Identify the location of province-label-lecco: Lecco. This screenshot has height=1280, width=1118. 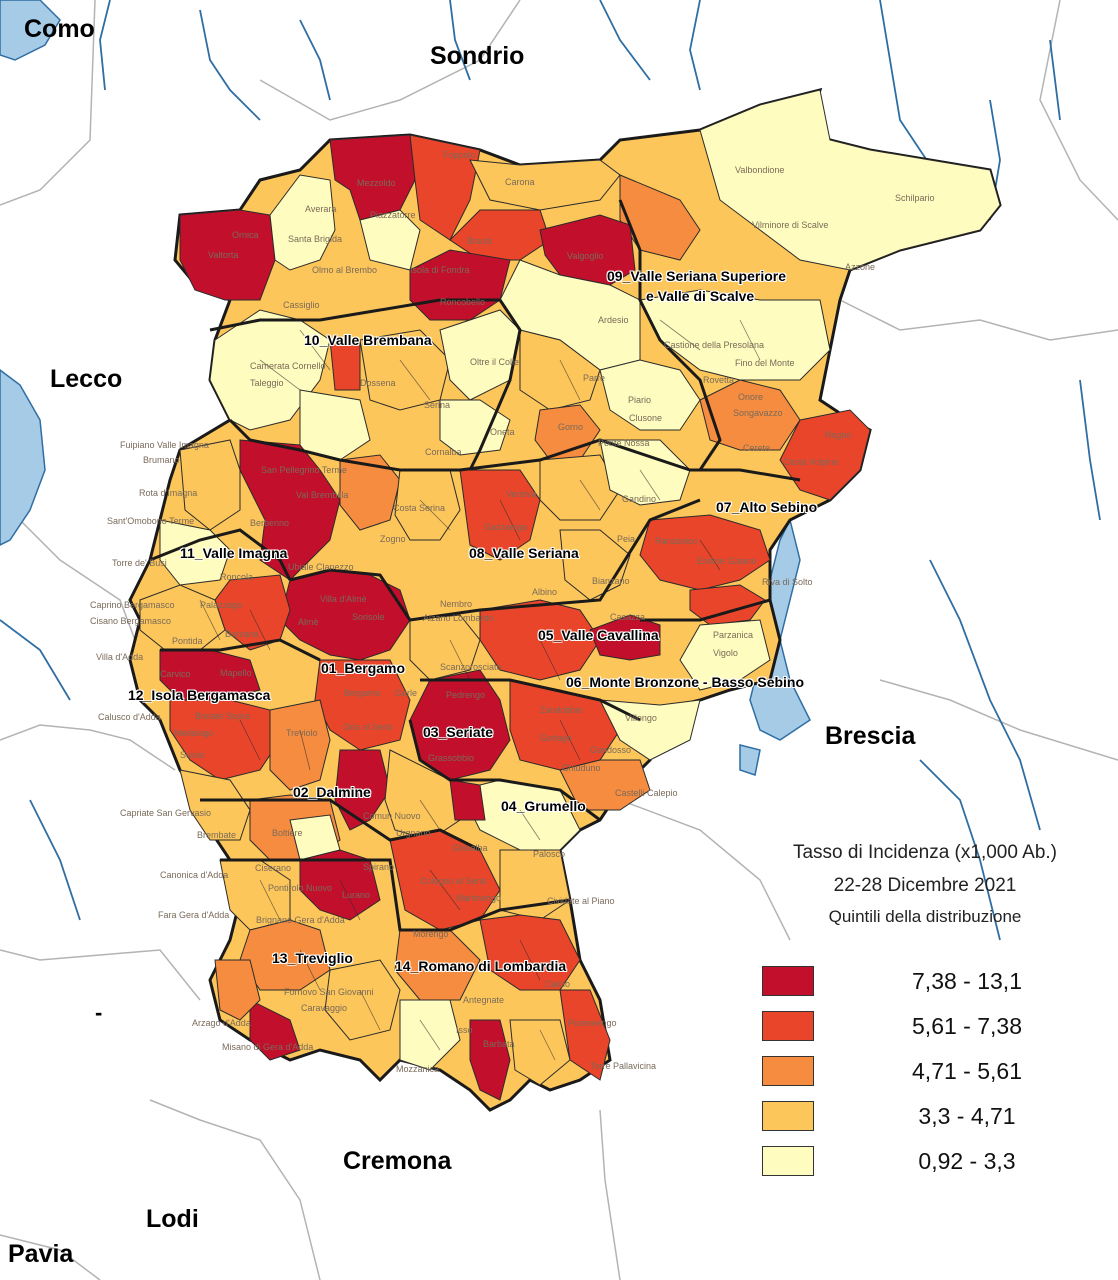
(86, 379).